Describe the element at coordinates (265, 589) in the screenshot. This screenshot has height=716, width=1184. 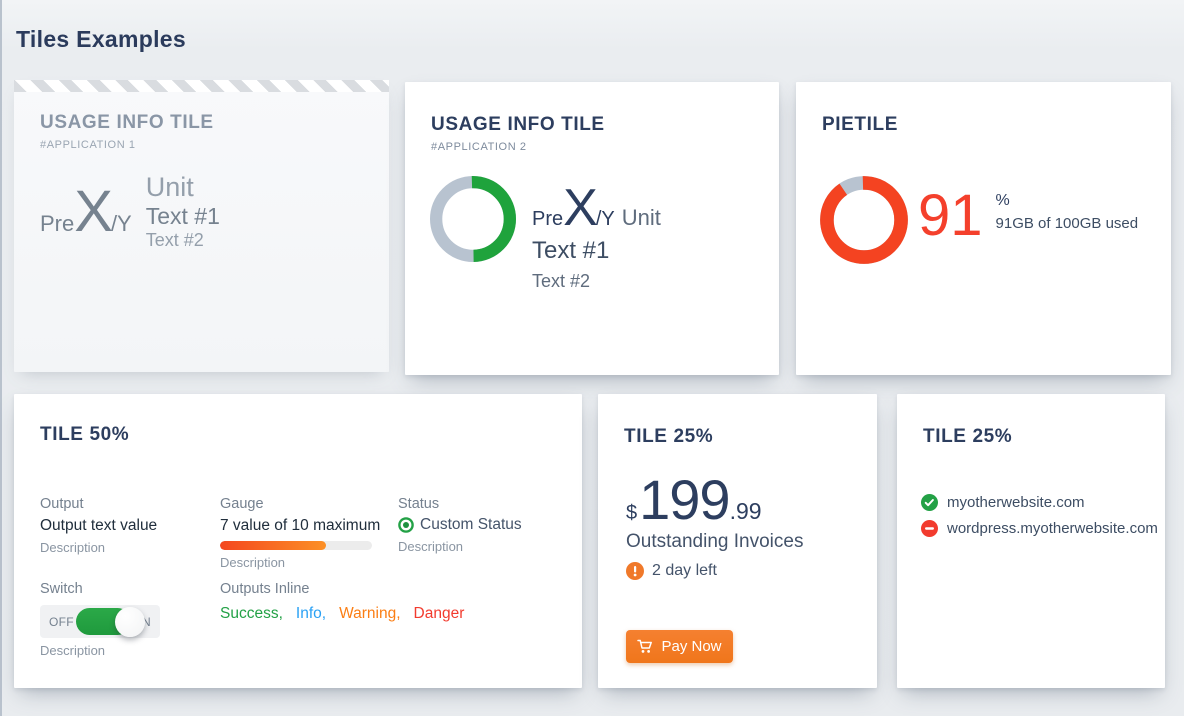
I see `outputs-inline-label: Outputs Inline` at that location.